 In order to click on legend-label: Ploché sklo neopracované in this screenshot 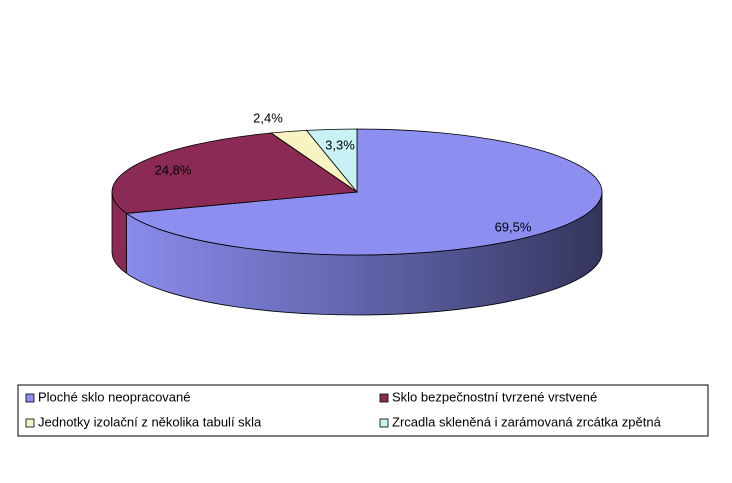, I will do `click(114, 396)`.